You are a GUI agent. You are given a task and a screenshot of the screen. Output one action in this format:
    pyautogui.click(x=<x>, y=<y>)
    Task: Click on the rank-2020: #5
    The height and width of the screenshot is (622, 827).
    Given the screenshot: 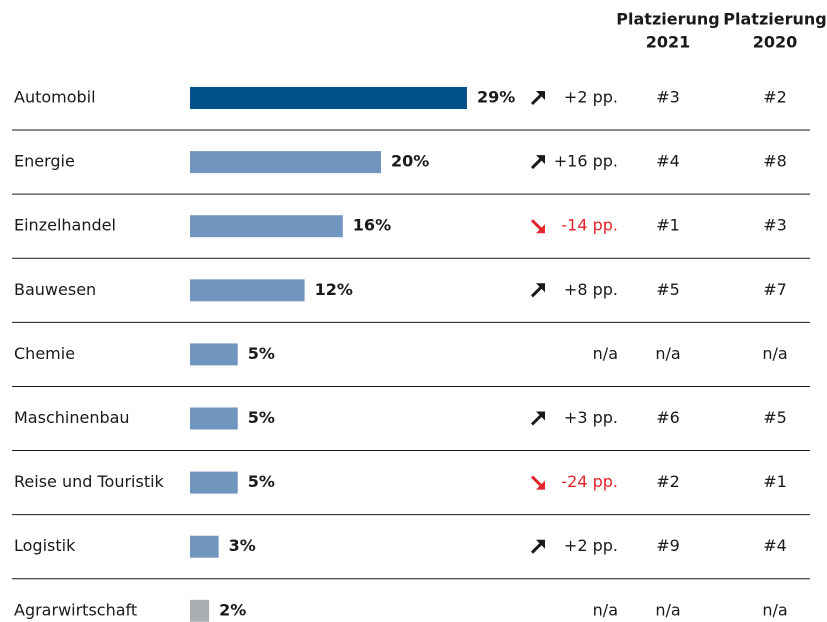 What is the action you would take?
    pyautogui.click(x=775, y=417)
    